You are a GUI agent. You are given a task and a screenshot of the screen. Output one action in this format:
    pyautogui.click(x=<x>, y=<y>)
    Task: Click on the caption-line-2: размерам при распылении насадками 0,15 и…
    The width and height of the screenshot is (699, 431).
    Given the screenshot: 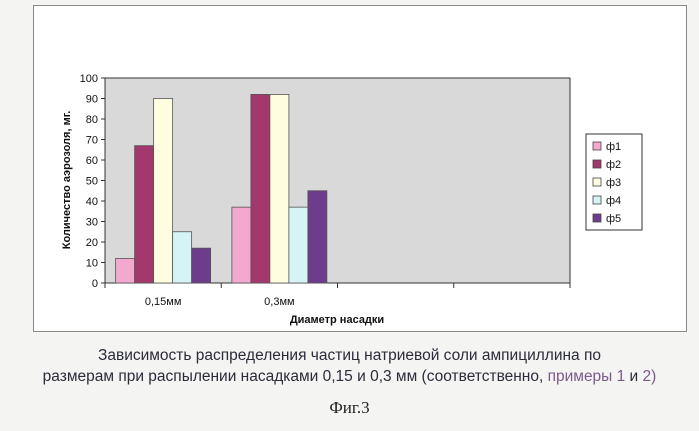 What is the action you would take?
    pyautogui.click(x=349, y=376)
    